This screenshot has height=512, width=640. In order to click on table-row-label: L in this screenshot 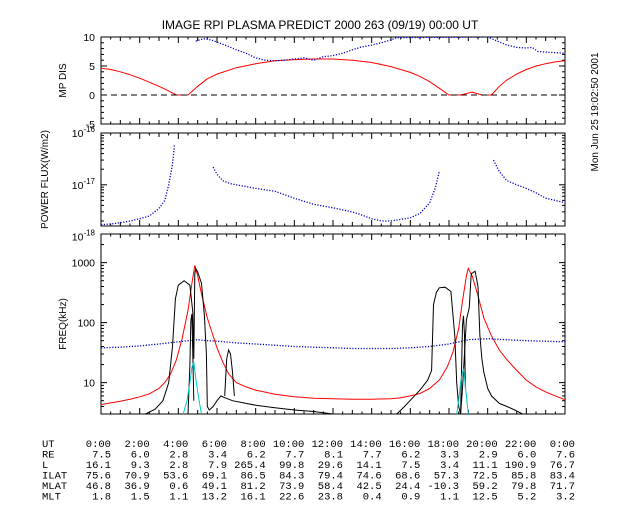, I will do `click(45, 466)`.